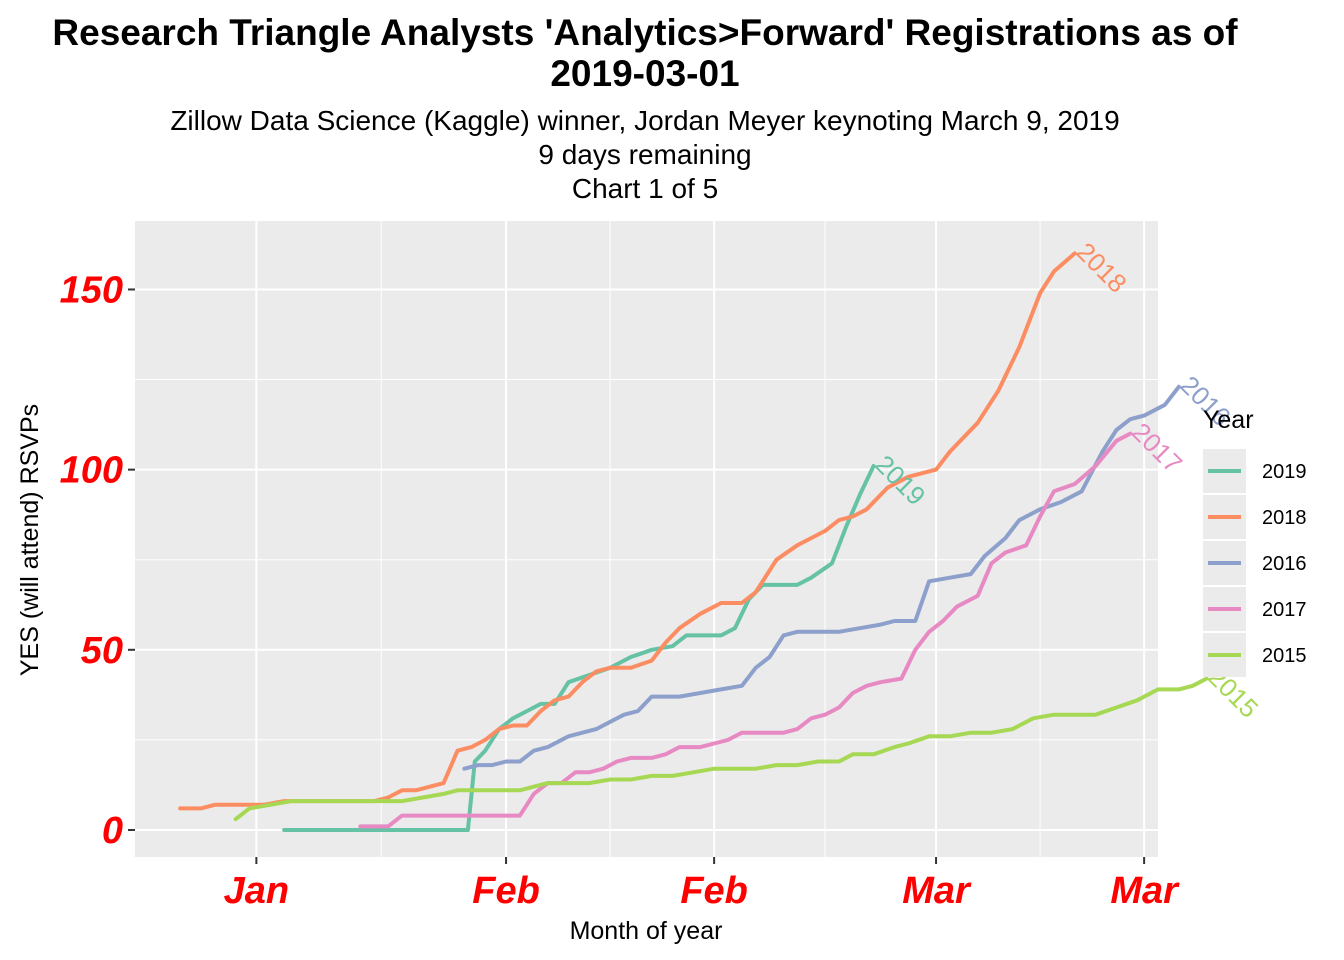 Image resolution: width=1344 pixels, height=960 pixels. I want to click on legend: Year 2019 2018 2016 2017 2015, so click(1255, 541).